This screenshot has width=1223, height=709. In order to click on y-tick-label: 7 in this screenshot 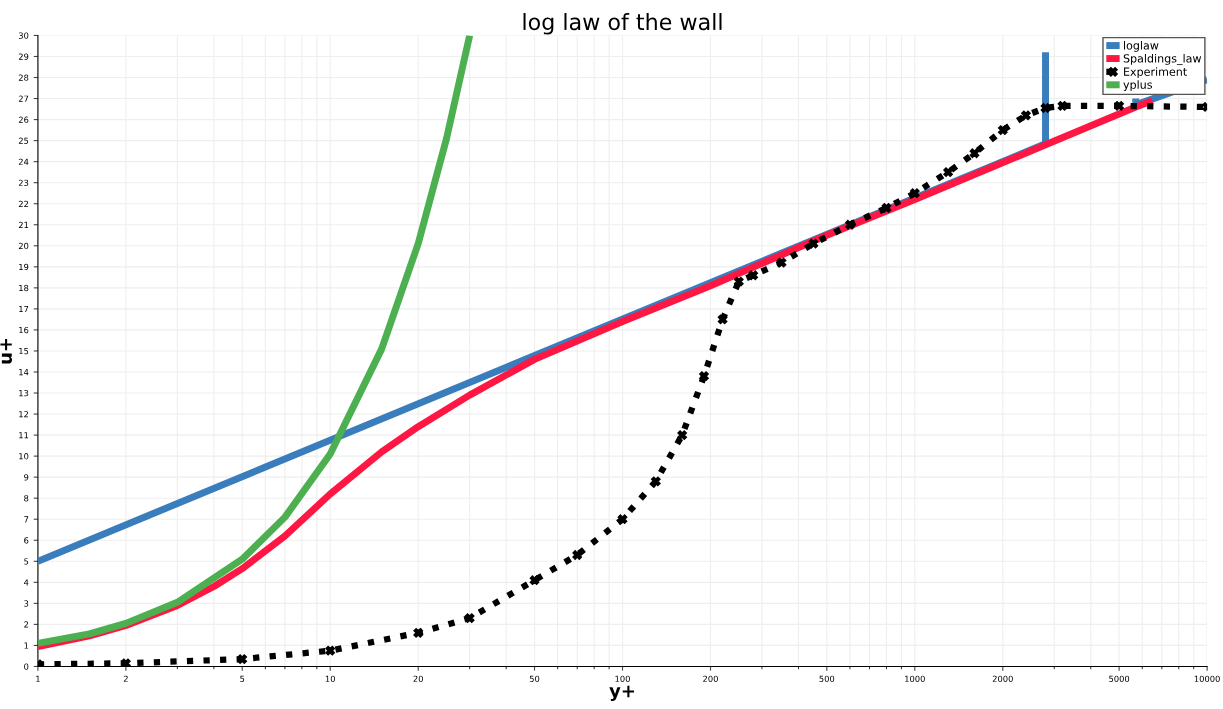, I will do `click(26, 519)`.